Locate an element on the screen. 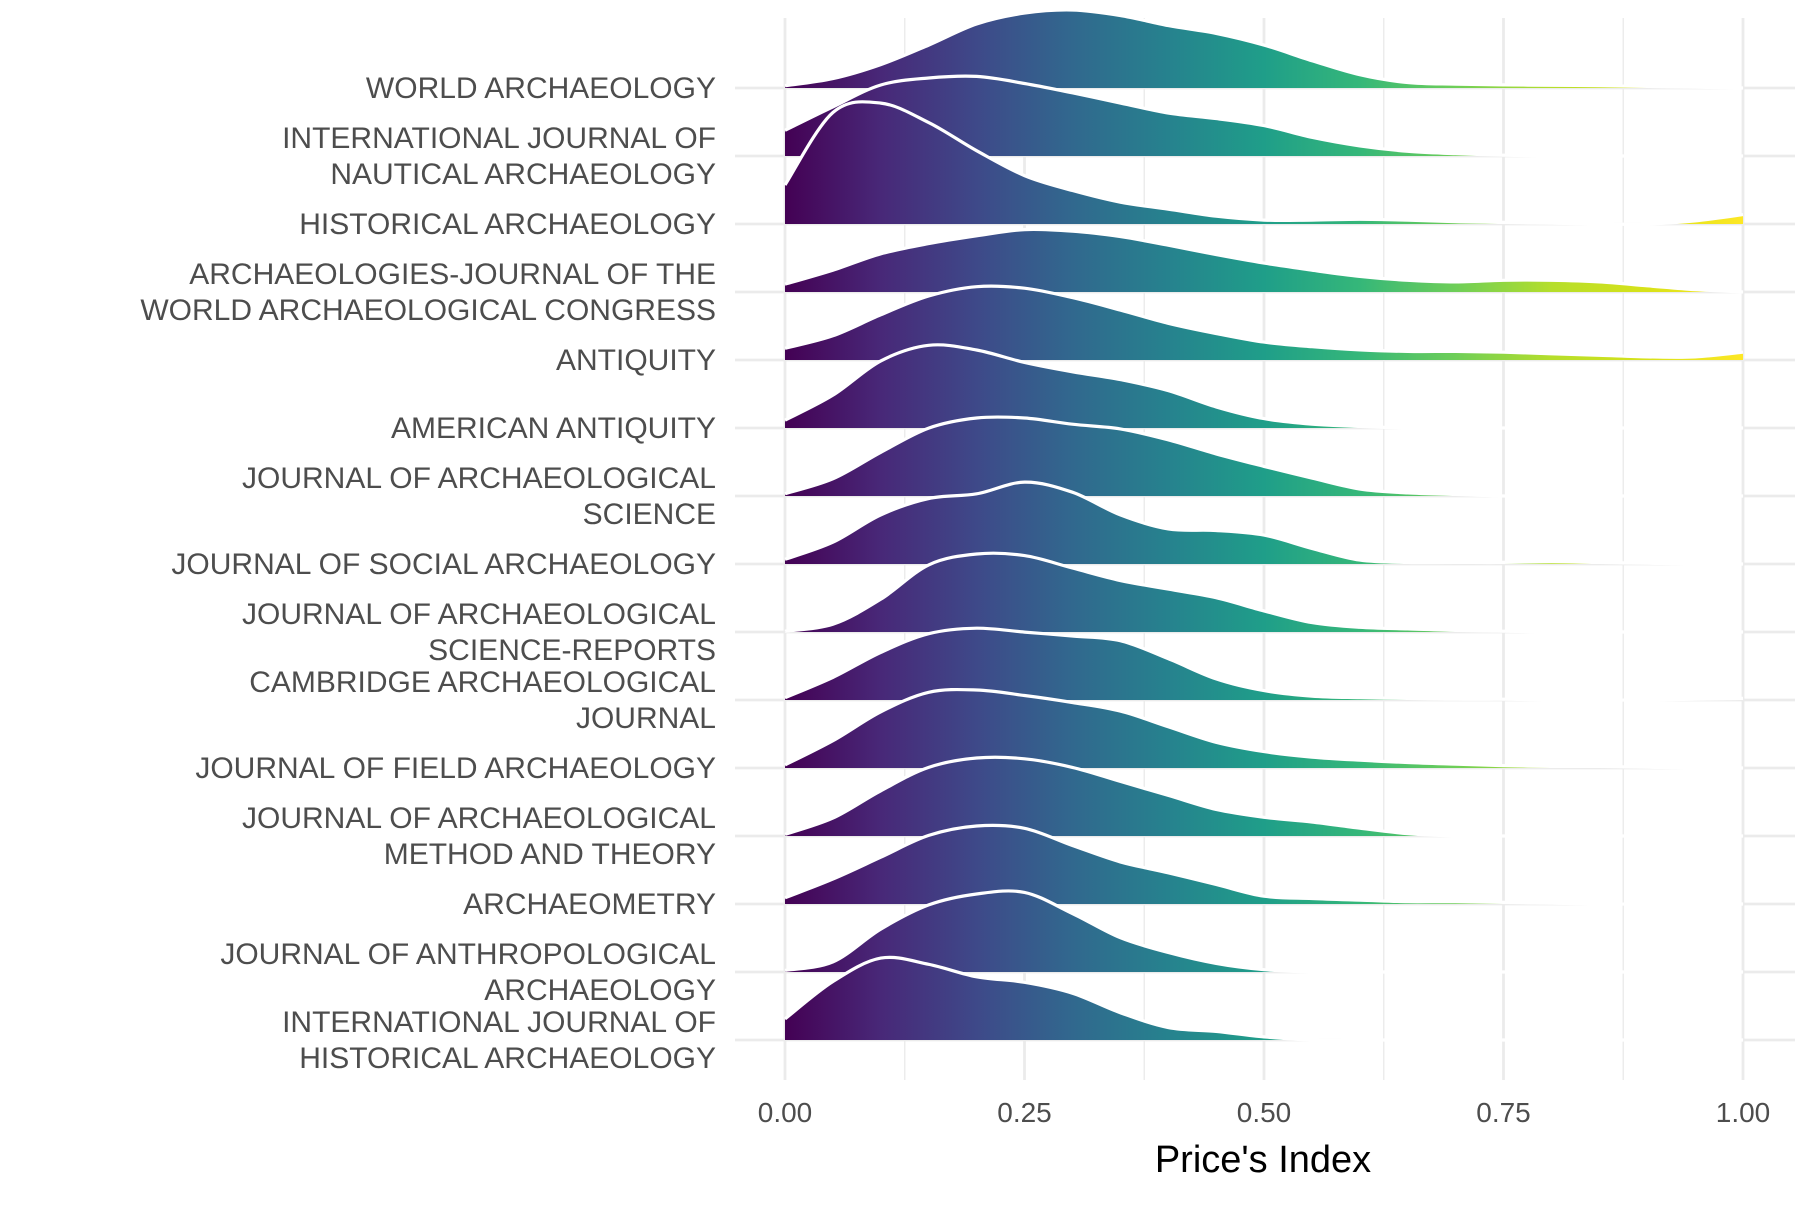  category-label-line: SCIENCE-REPORTS is located at coordinates (572, 650).